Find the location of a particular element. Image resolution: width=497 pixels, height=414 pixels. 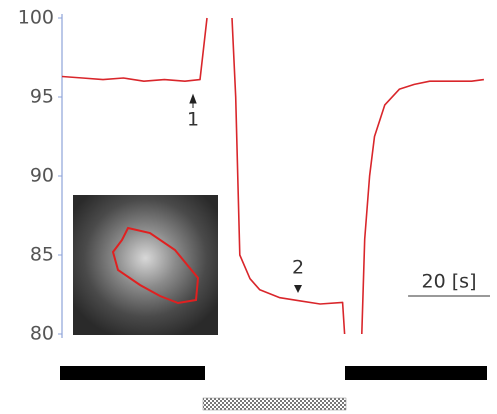

inset-image is located at coordinates (145, 265).